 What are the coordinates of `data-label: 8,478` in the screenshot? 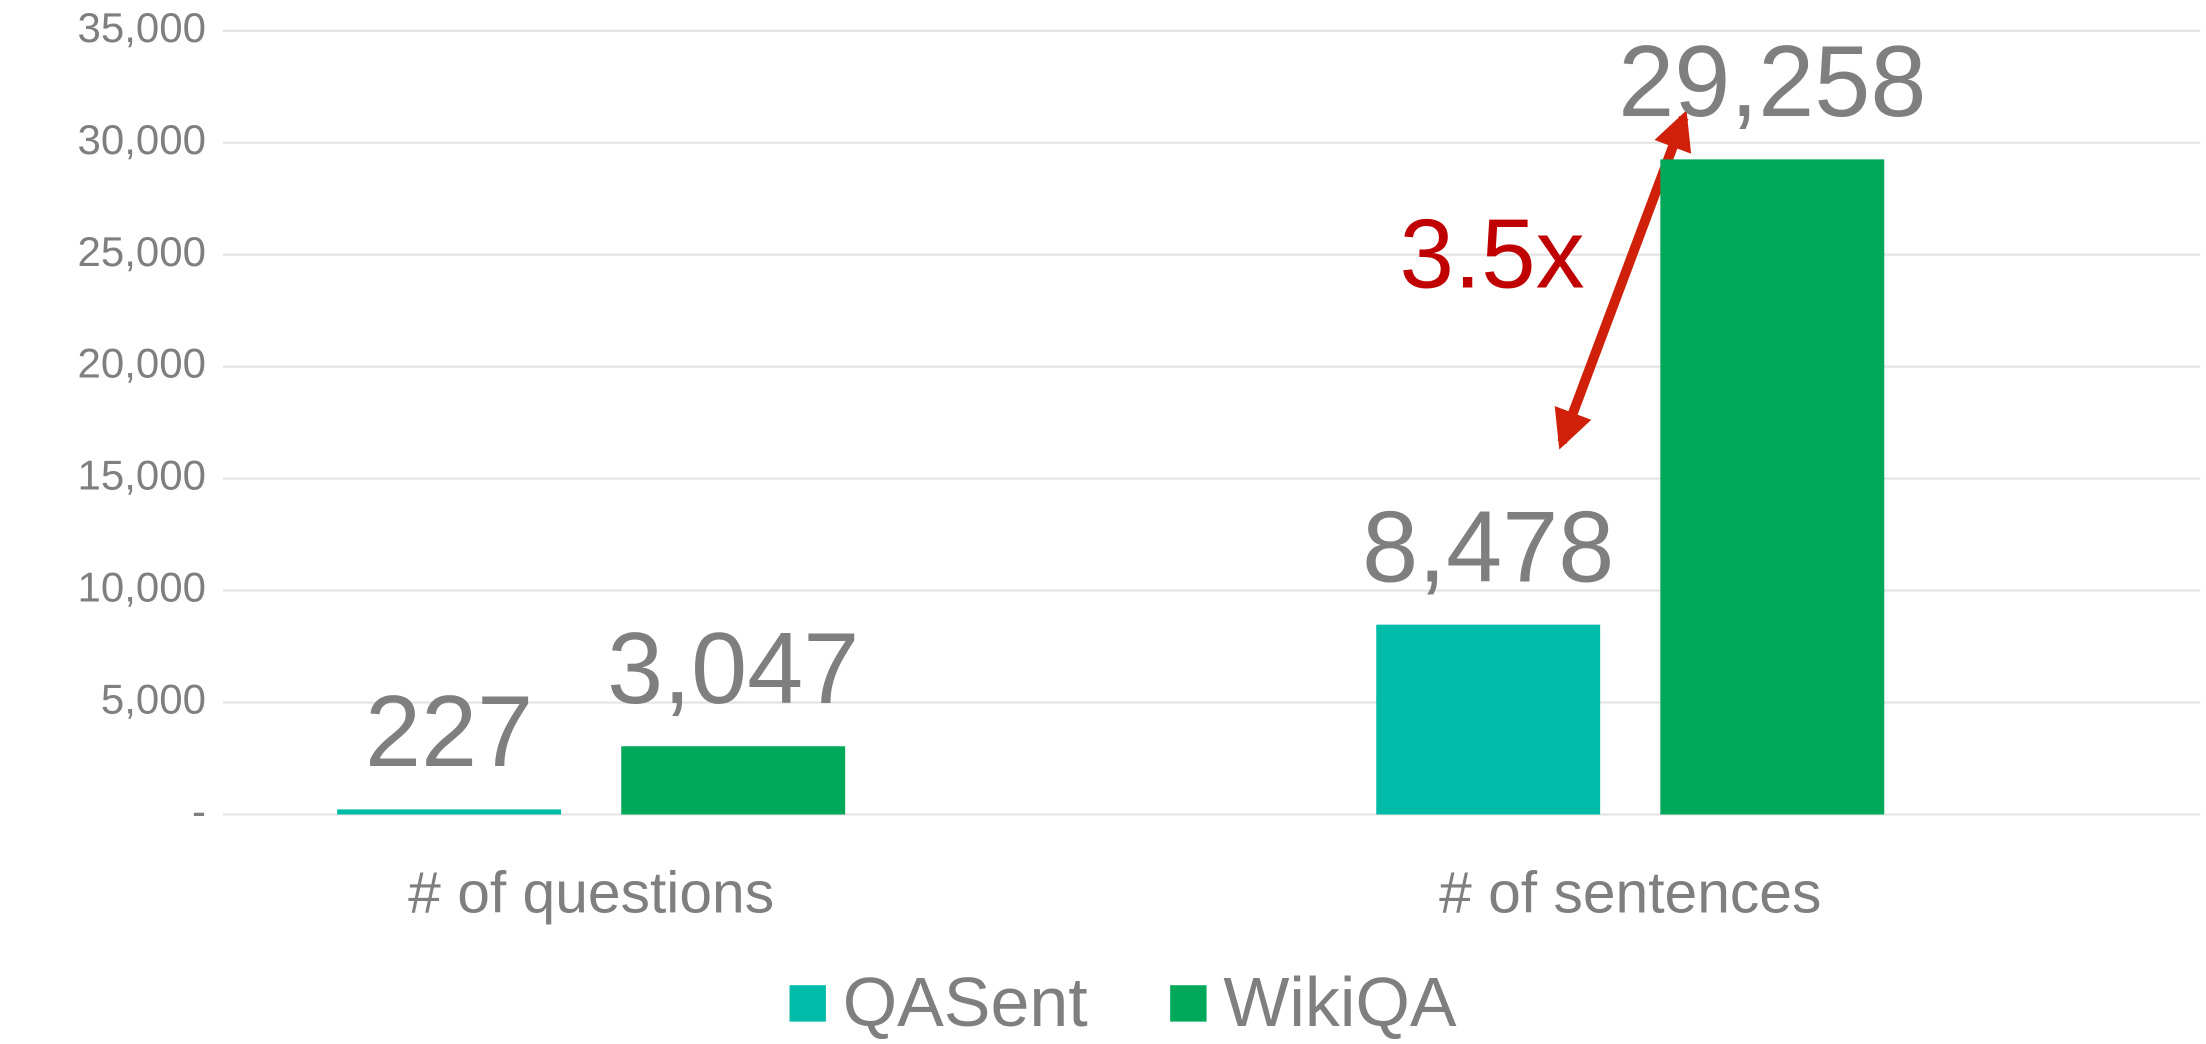 It's located at (1488, 547).